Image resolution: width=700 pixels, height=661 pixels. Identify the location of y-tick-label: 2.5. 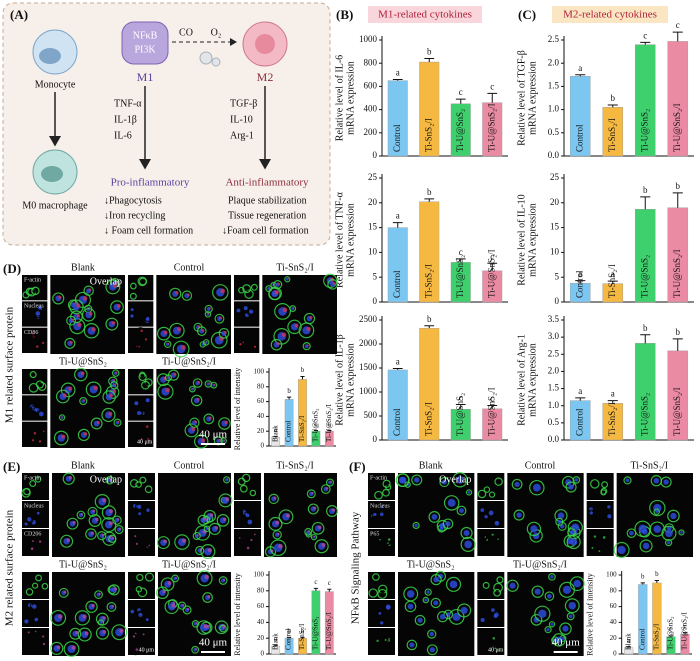
(554, 353).